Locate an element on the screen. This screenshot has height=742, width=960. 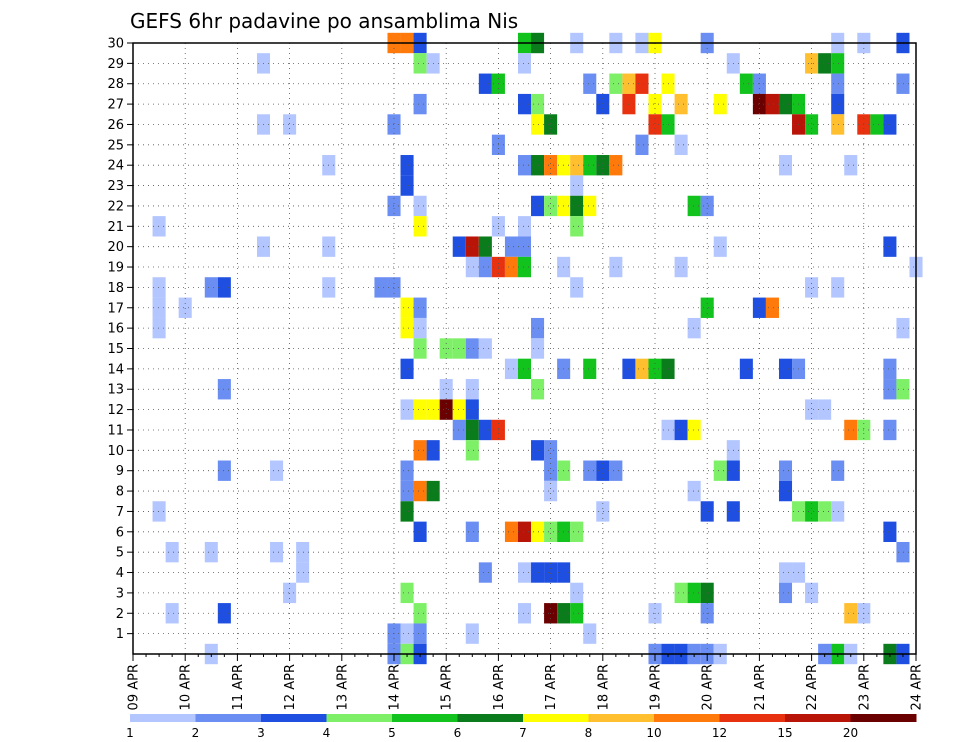
x-tick-label: 24 APR is located at coordinates (917, 687).